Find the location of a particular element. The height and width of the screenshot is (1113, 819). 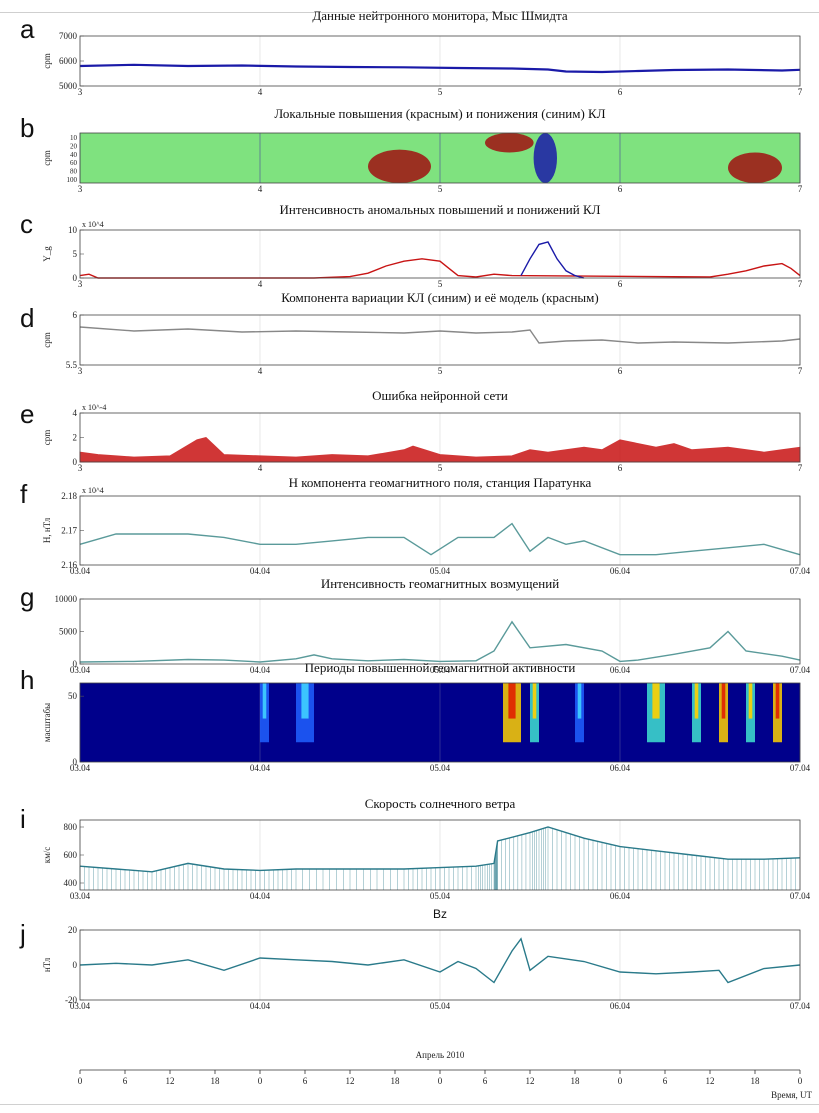

x-tick-label-a: 4 is located at coordinates (260, 92).